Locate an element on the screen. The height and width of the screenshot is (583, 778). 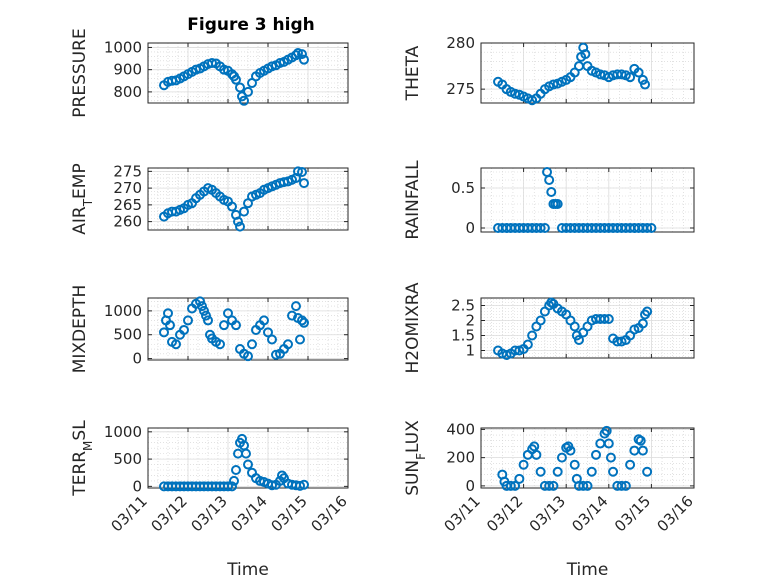
y-tick-label: 400 is located at coordinates (460, 429).